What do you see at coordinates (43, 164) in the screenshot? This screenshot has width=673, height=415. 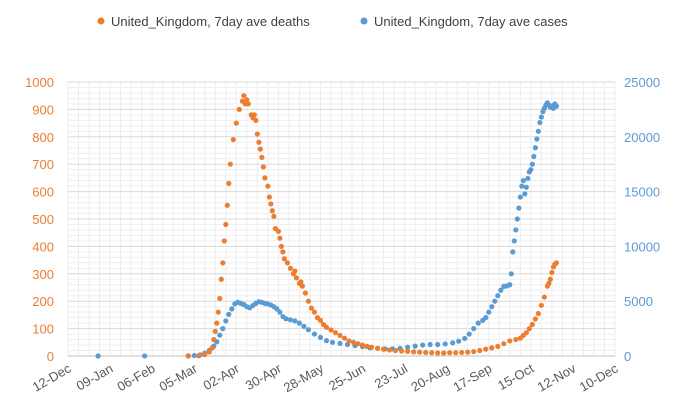 I see `y-left-tick-label: 700` at bounding box center [43, 164].